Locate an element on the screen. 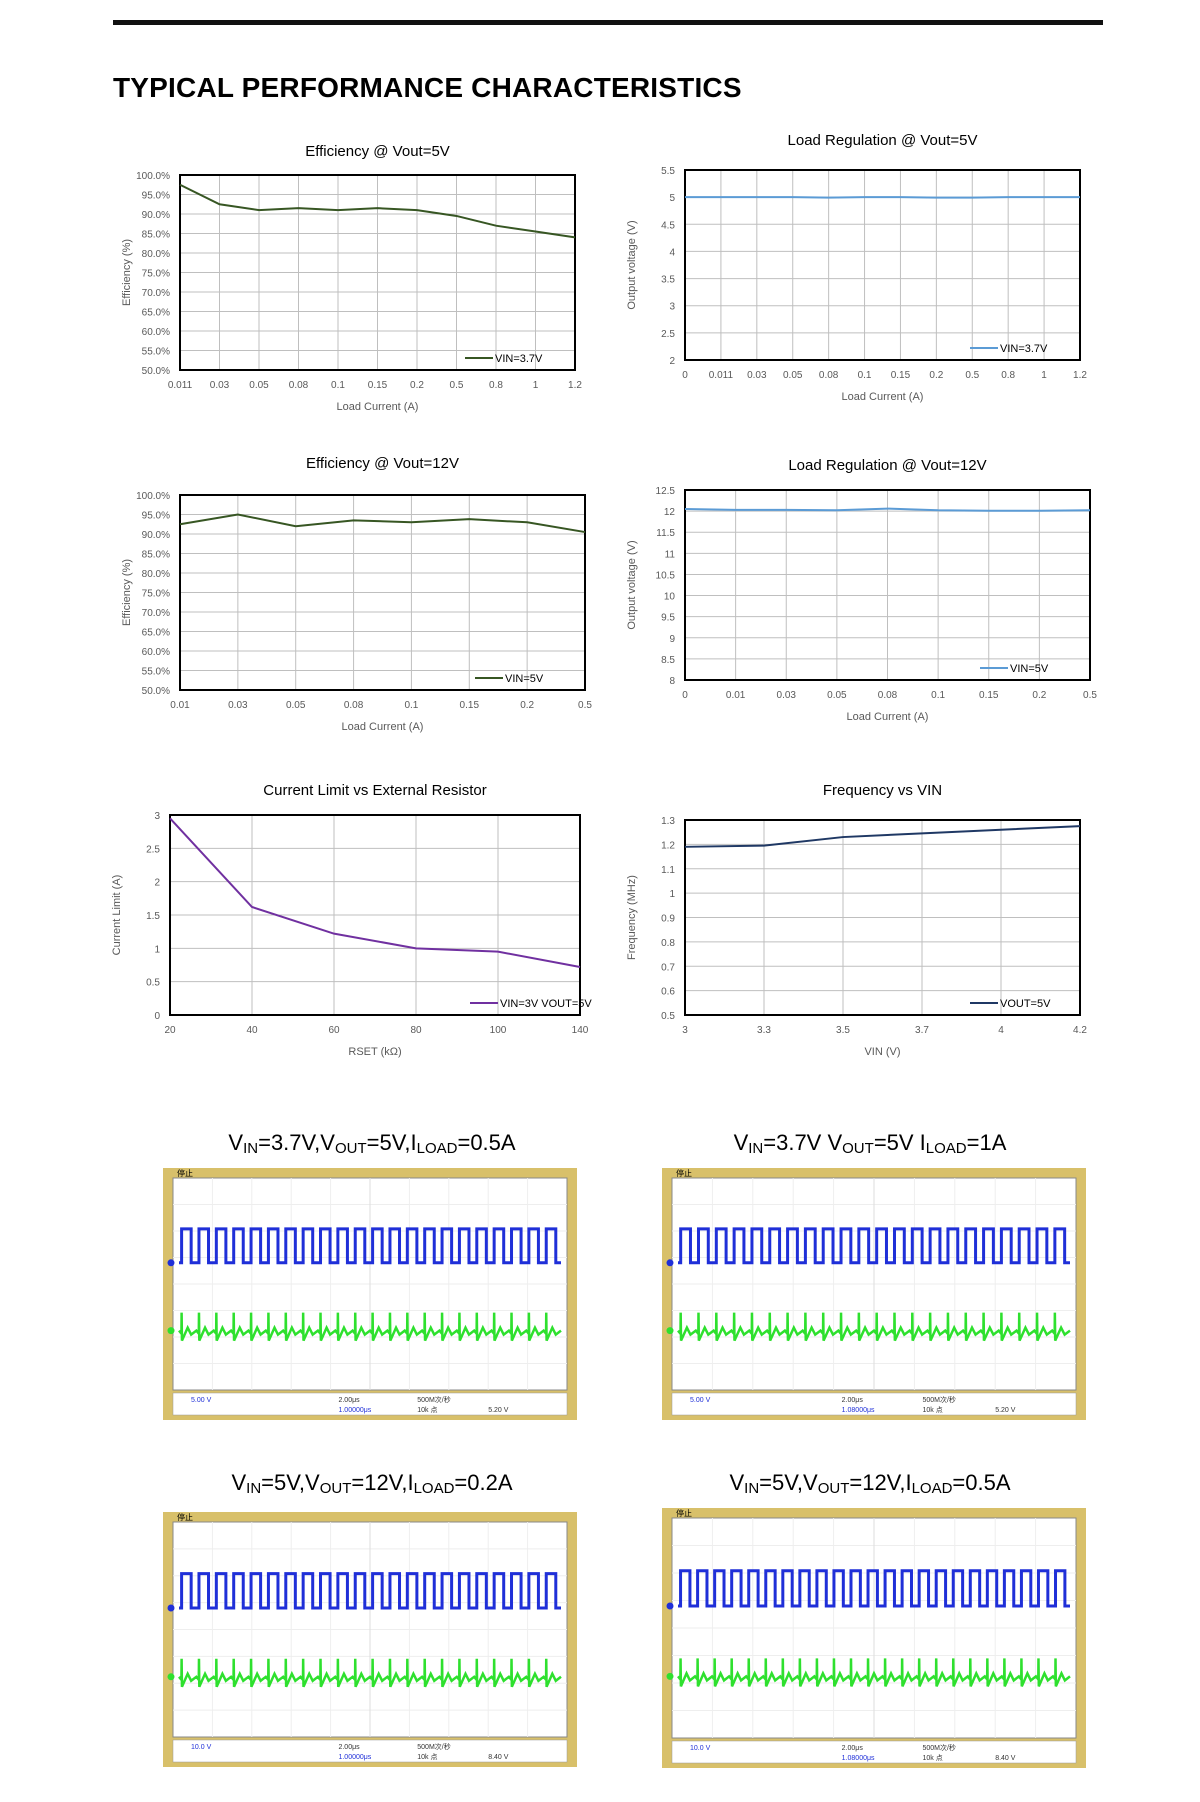  y-tick-label: 50.0% is located at coordinates (156, 371).